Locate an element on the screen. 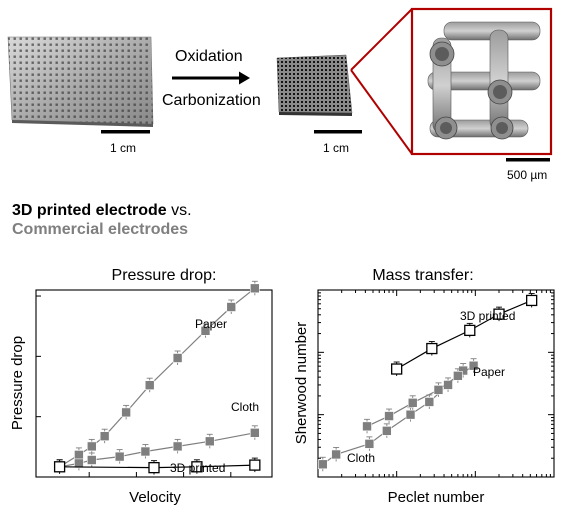  chart2-label-paper: Paper is located at coordinates (489, 372).